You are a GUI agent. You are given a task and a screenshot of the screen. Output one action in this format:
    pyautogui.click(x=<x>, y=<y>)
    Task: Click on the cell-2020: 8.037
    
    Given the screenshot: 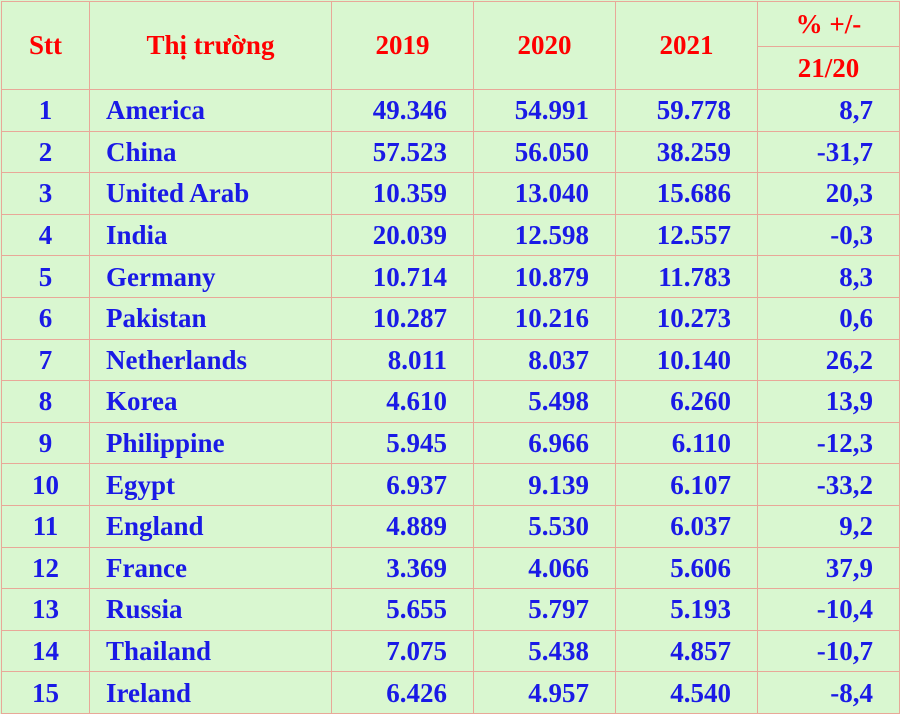 What is the action you would take?
    pyautogui.click(x=544, y=360)
    